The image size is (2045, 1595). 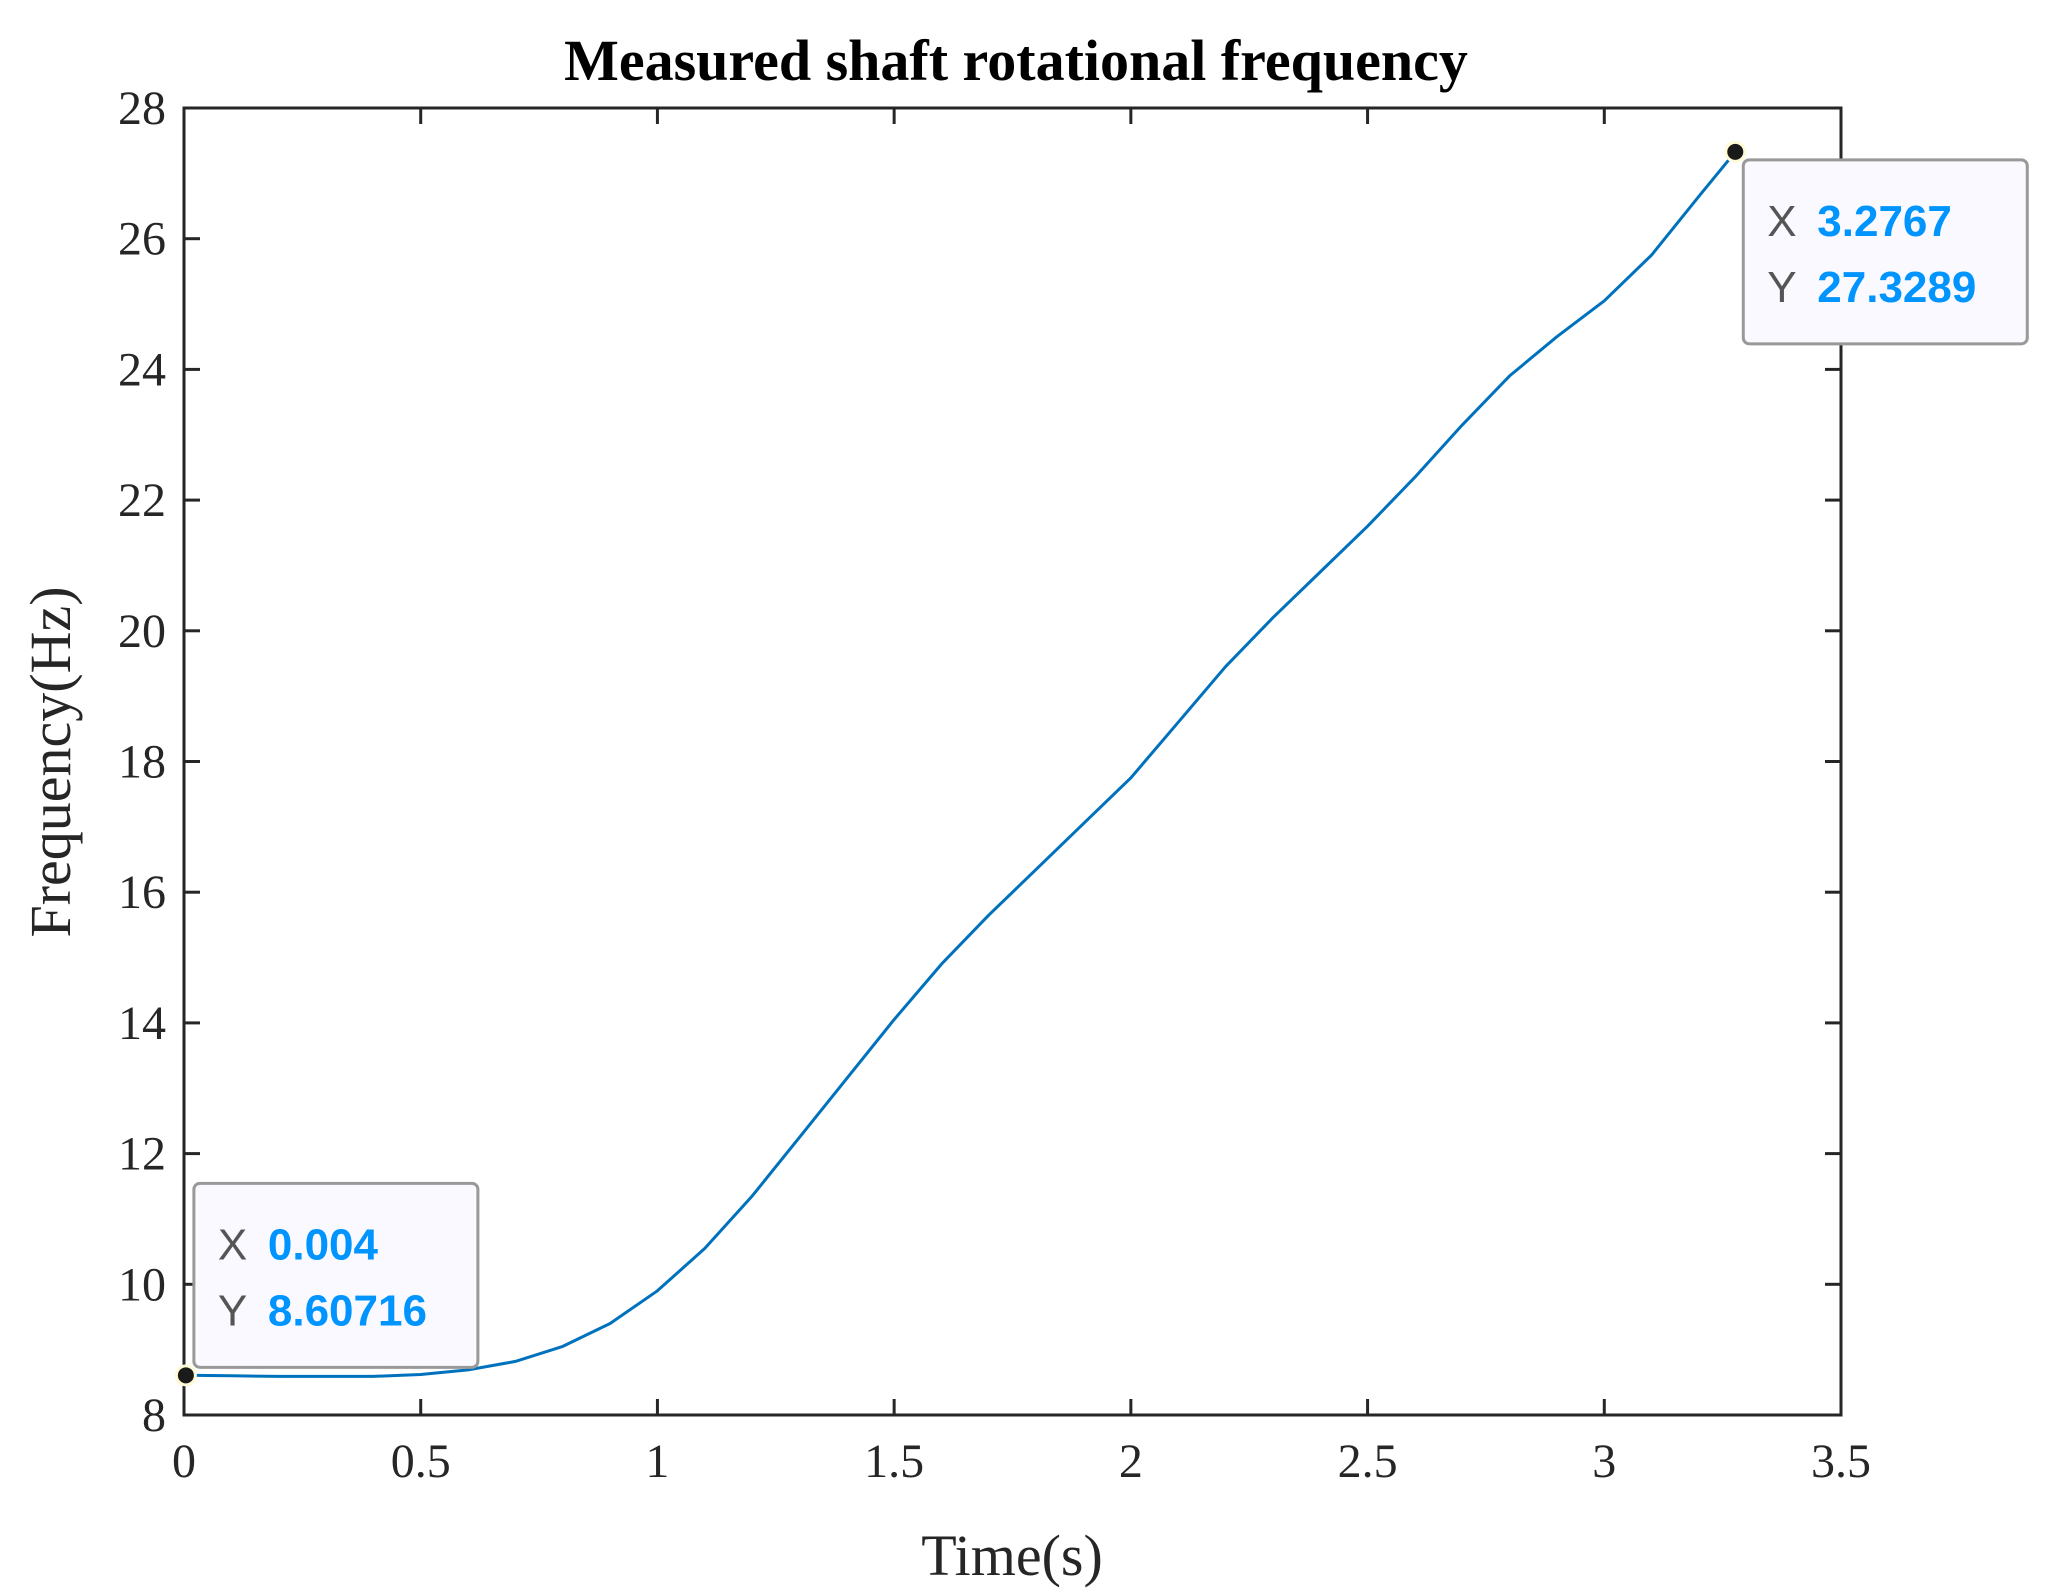 I want to click on datatip-y-value: 27.3289, so click(x=1896, y=287).